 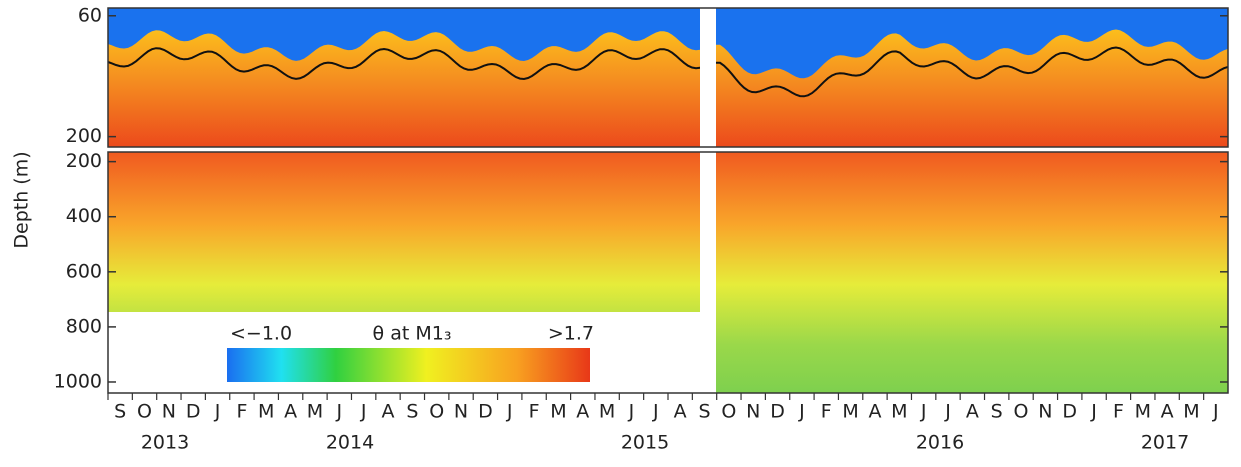 What do you see at coordinates (645, 443) in the screenshot?
I see `year-label: 2015` at bounding box center [645, 443].